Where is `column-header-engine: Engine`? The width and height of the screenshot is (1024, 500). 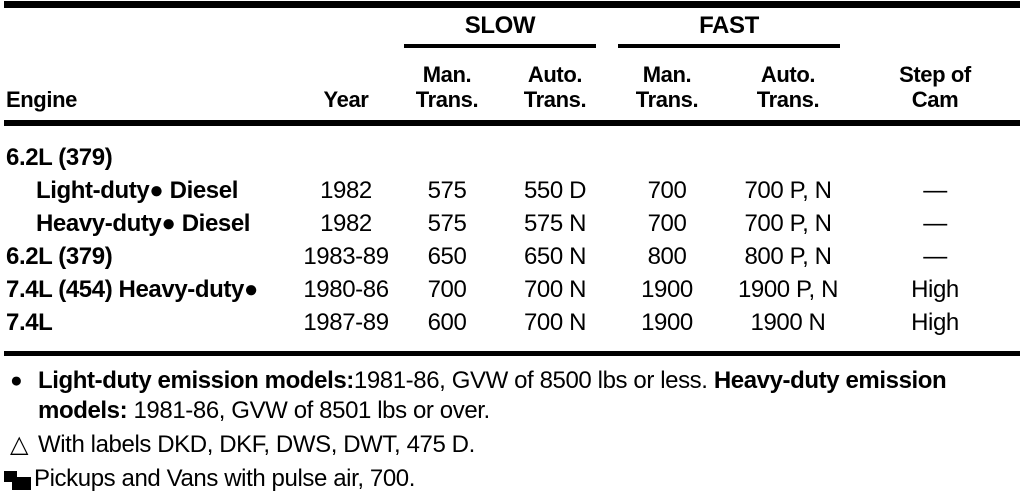
column-header-engine: Engine is located at coordinates (41, 99).